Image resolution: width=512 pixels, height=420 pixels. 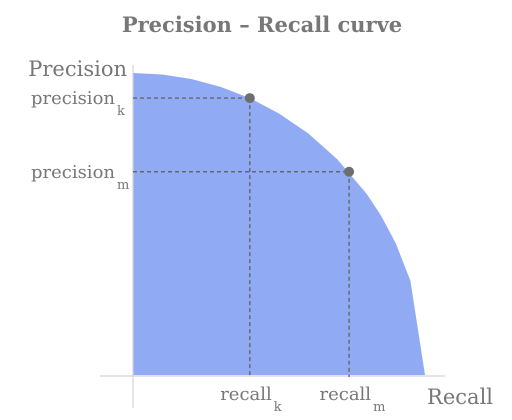 I want to click on x-point-sub-1: m, so click(x=379, y=407).